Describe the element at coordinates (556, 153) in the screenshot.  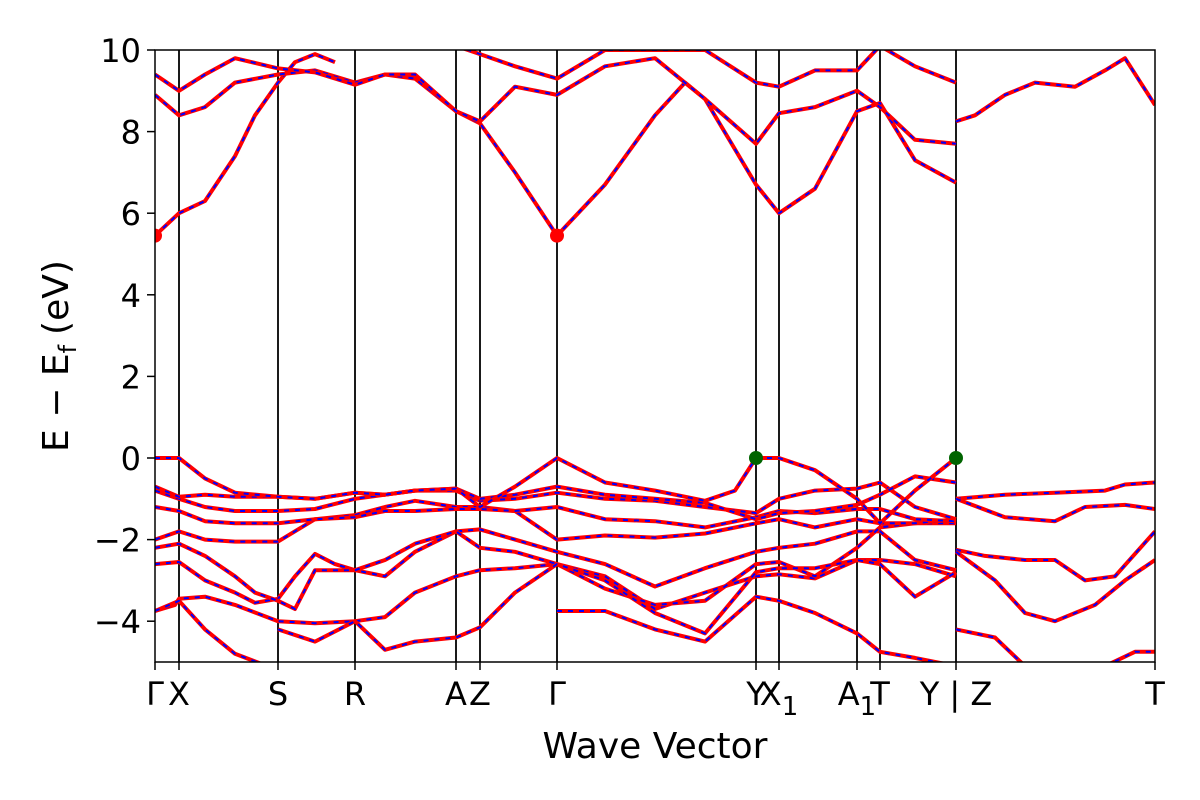
I see `band-12-dashed` at that location.